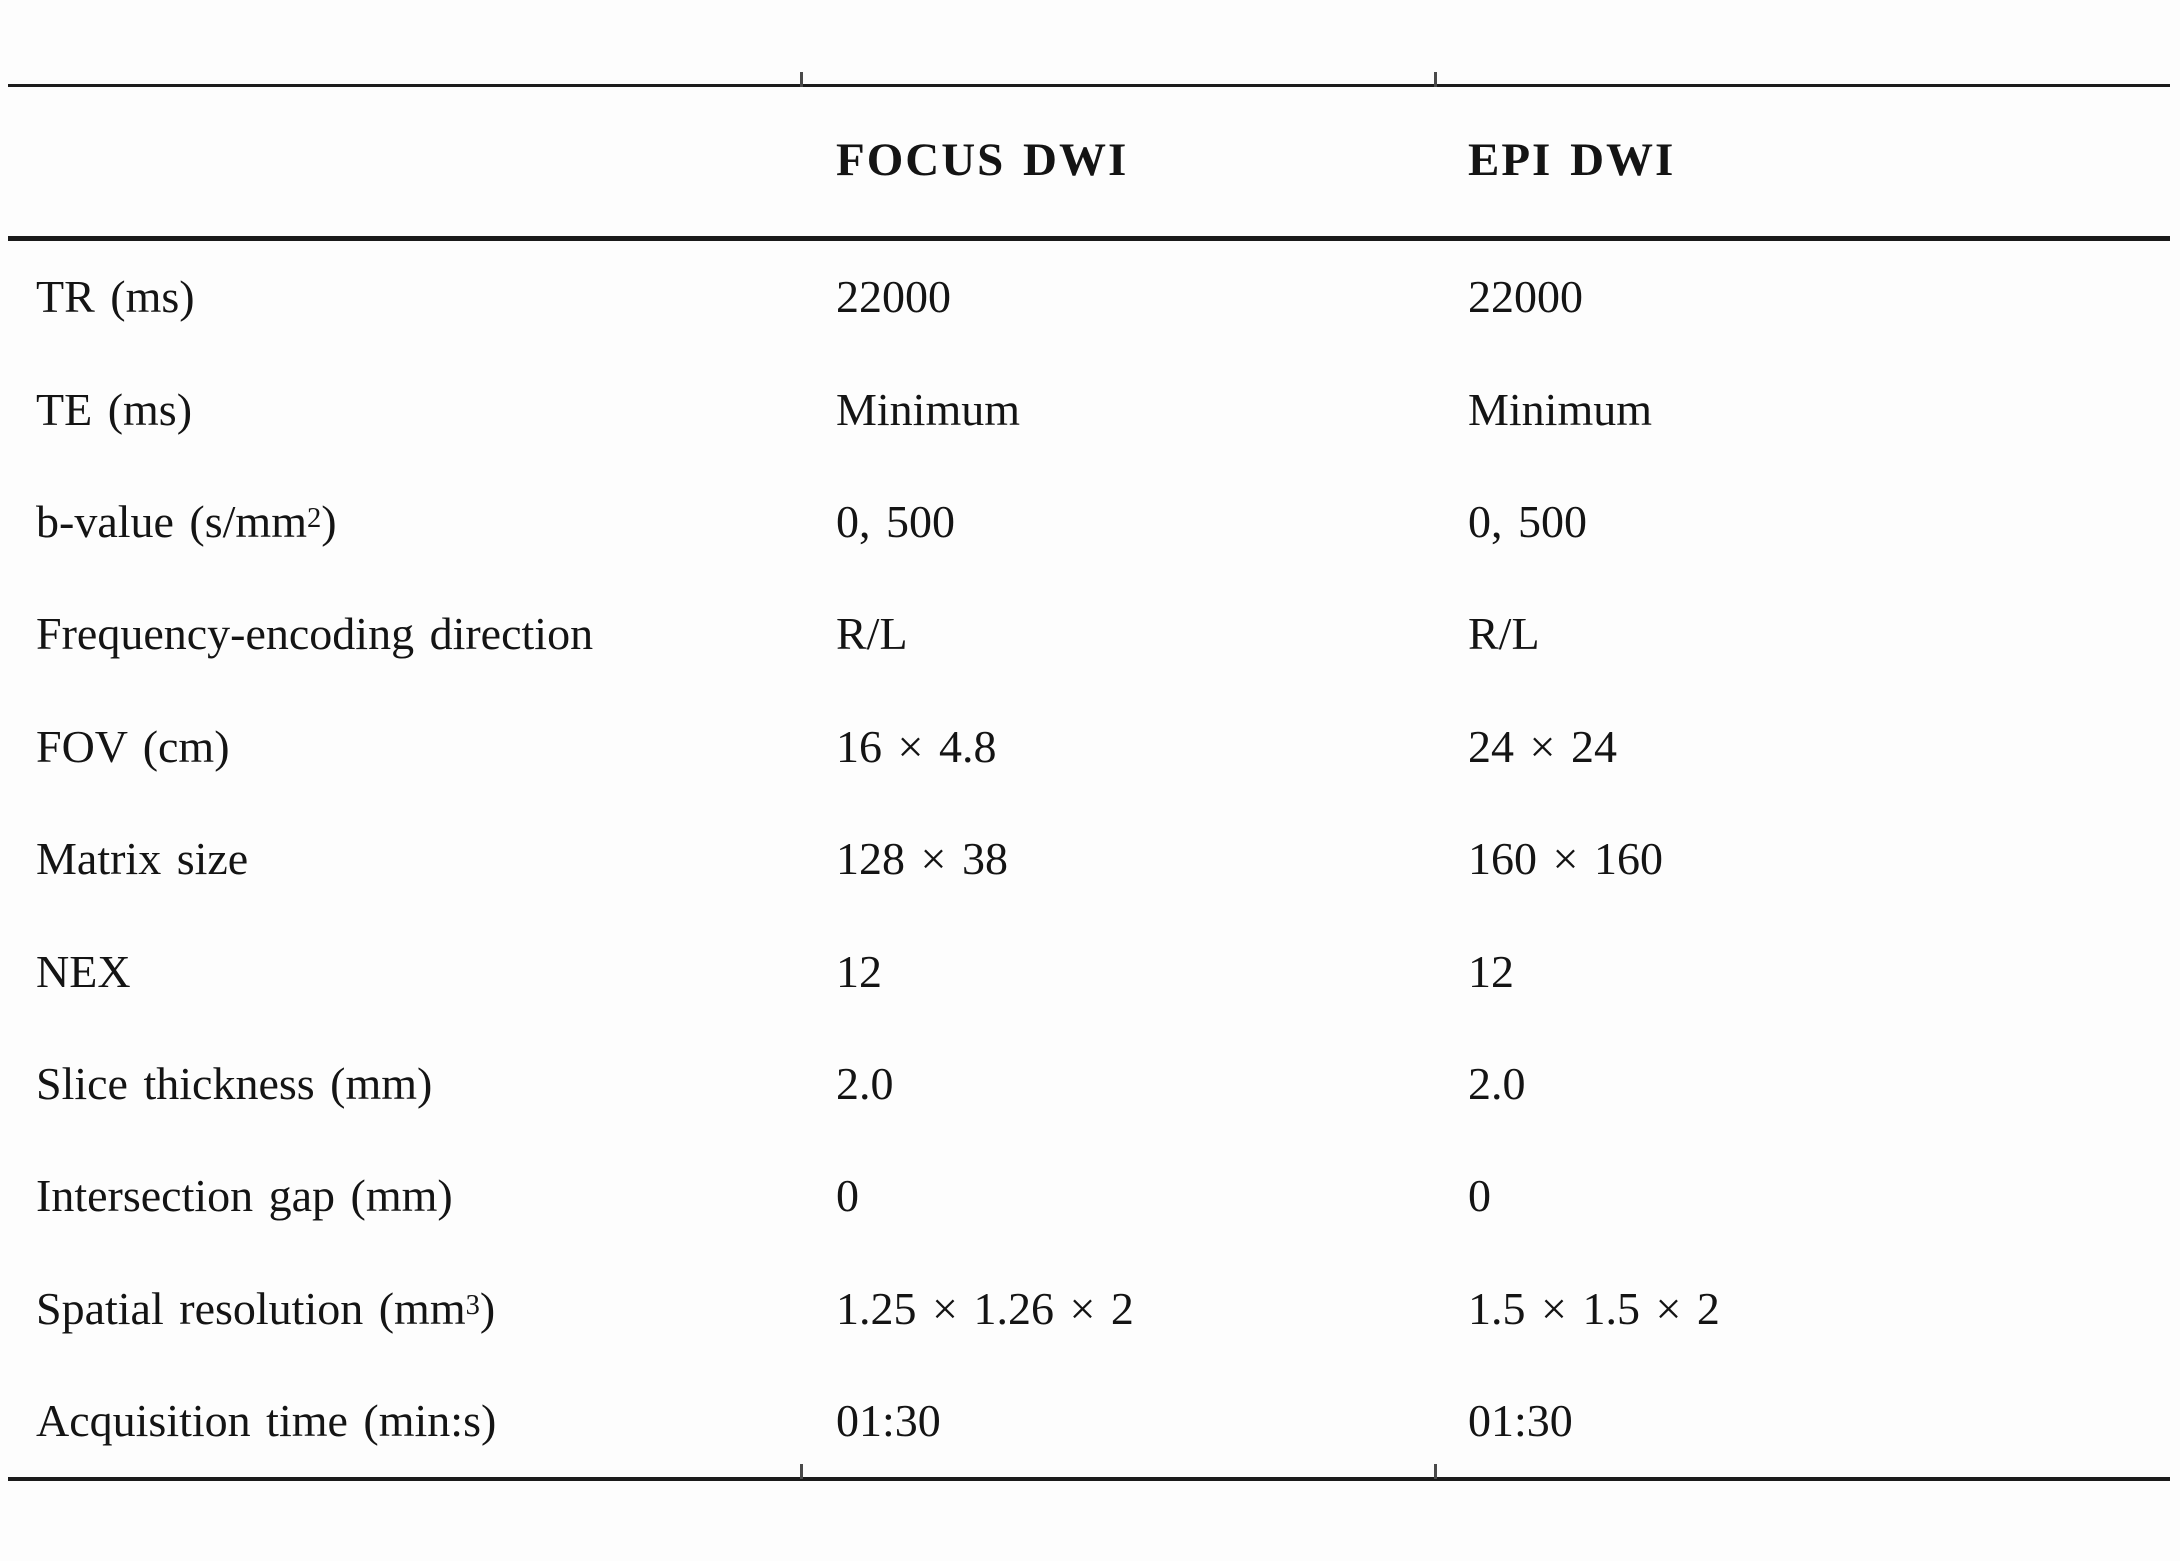  What do you see at coordinates (1497, 1083) in the screenshot?
I see `epi-dwi-value: 2.0` at bounding box center [1497, 1083].